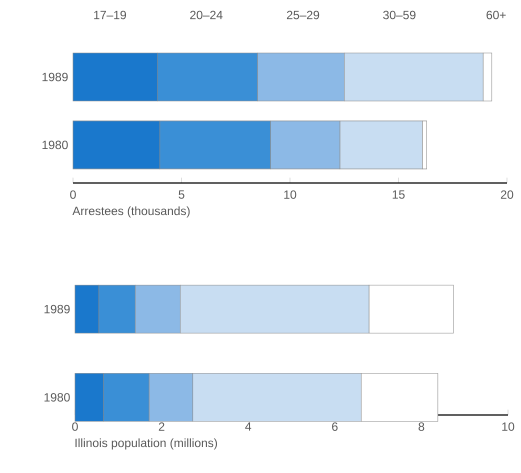  Describe the element at coordinates (399, 15) in the screenshot. I see `text: 30–59` at that location.